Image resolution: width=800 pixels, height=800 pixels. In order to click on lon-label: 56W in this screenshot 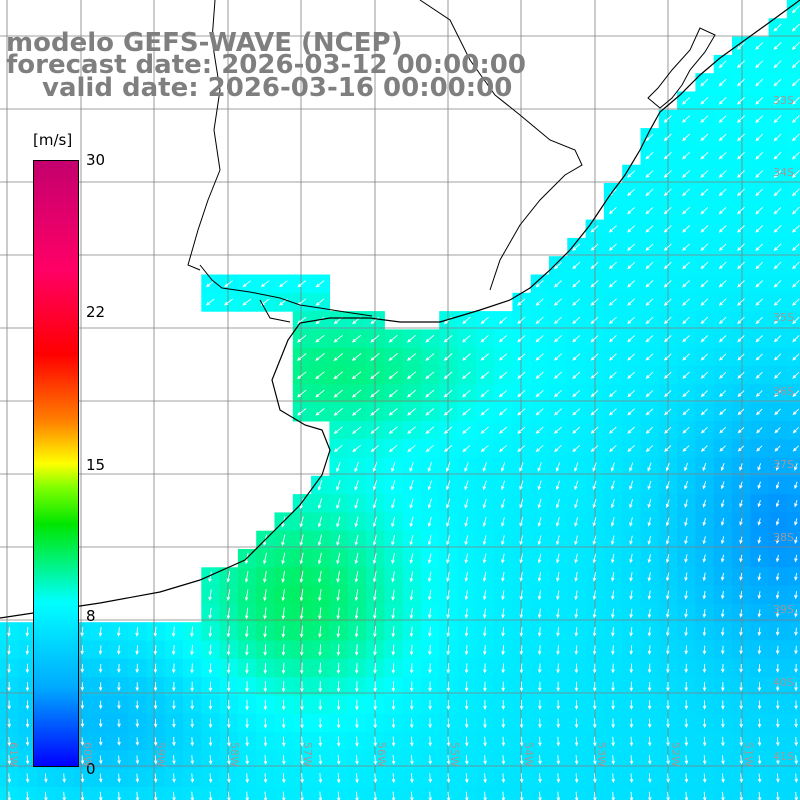, I will do `click(381, 754)`.